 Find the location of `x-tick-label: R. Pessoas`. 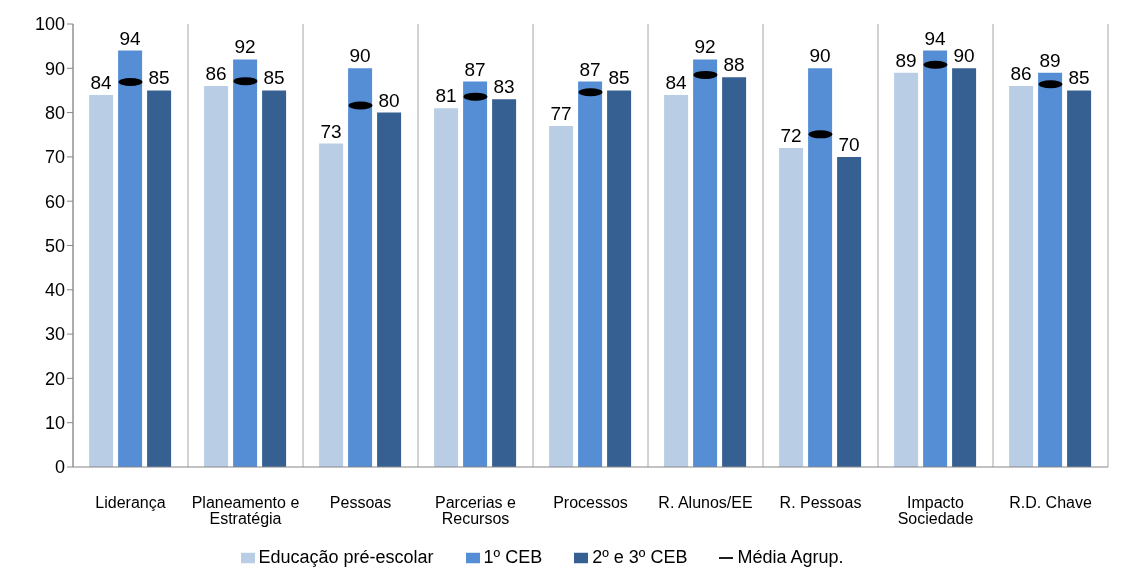

x-tick-label: R. Pessoas is located at coordinates (820, 503).